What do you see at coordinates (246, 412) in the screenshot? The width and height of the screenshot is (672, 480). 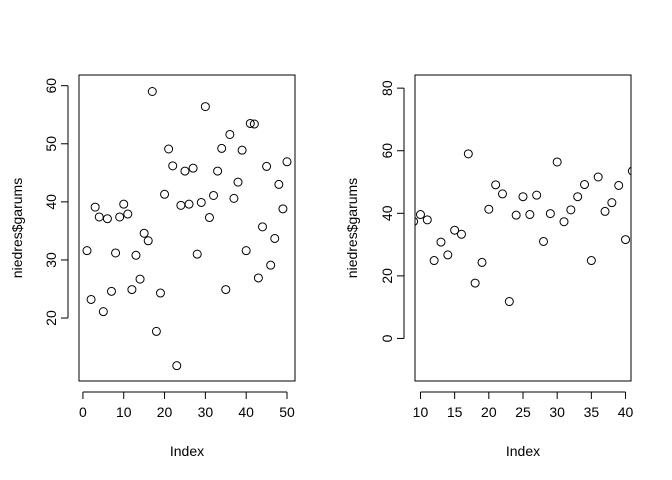 I see `x-tick-label: 40` at bounding box center [246, 412].